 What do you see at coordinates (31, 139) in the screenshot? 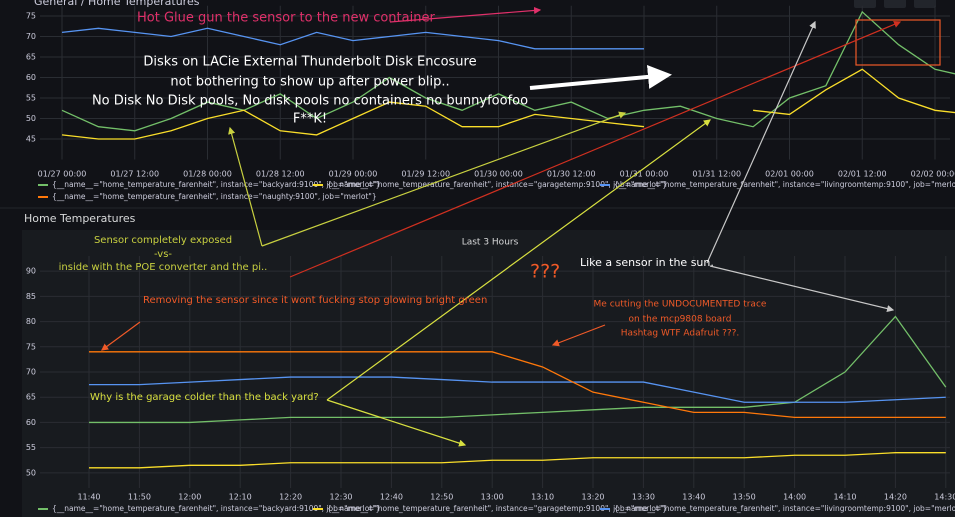
I see `y-tick-label: 45` at bounding box center [31, 139].